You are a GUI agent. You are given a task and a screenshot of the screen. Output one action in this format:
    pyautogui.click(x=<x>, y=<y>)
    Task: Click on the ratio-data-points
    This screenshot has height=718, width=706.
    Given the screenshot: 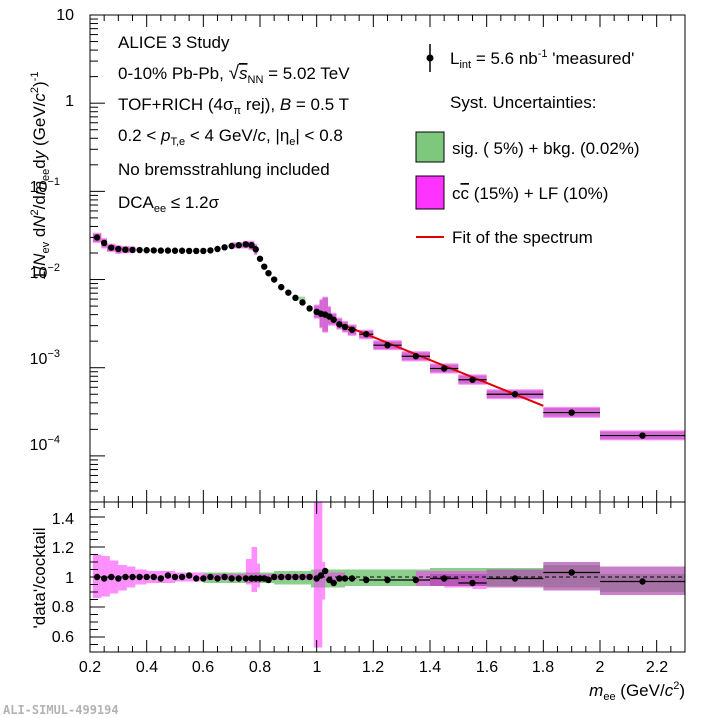 What is the action you would take?
    pyautogui.click(x=389, y=577)
    